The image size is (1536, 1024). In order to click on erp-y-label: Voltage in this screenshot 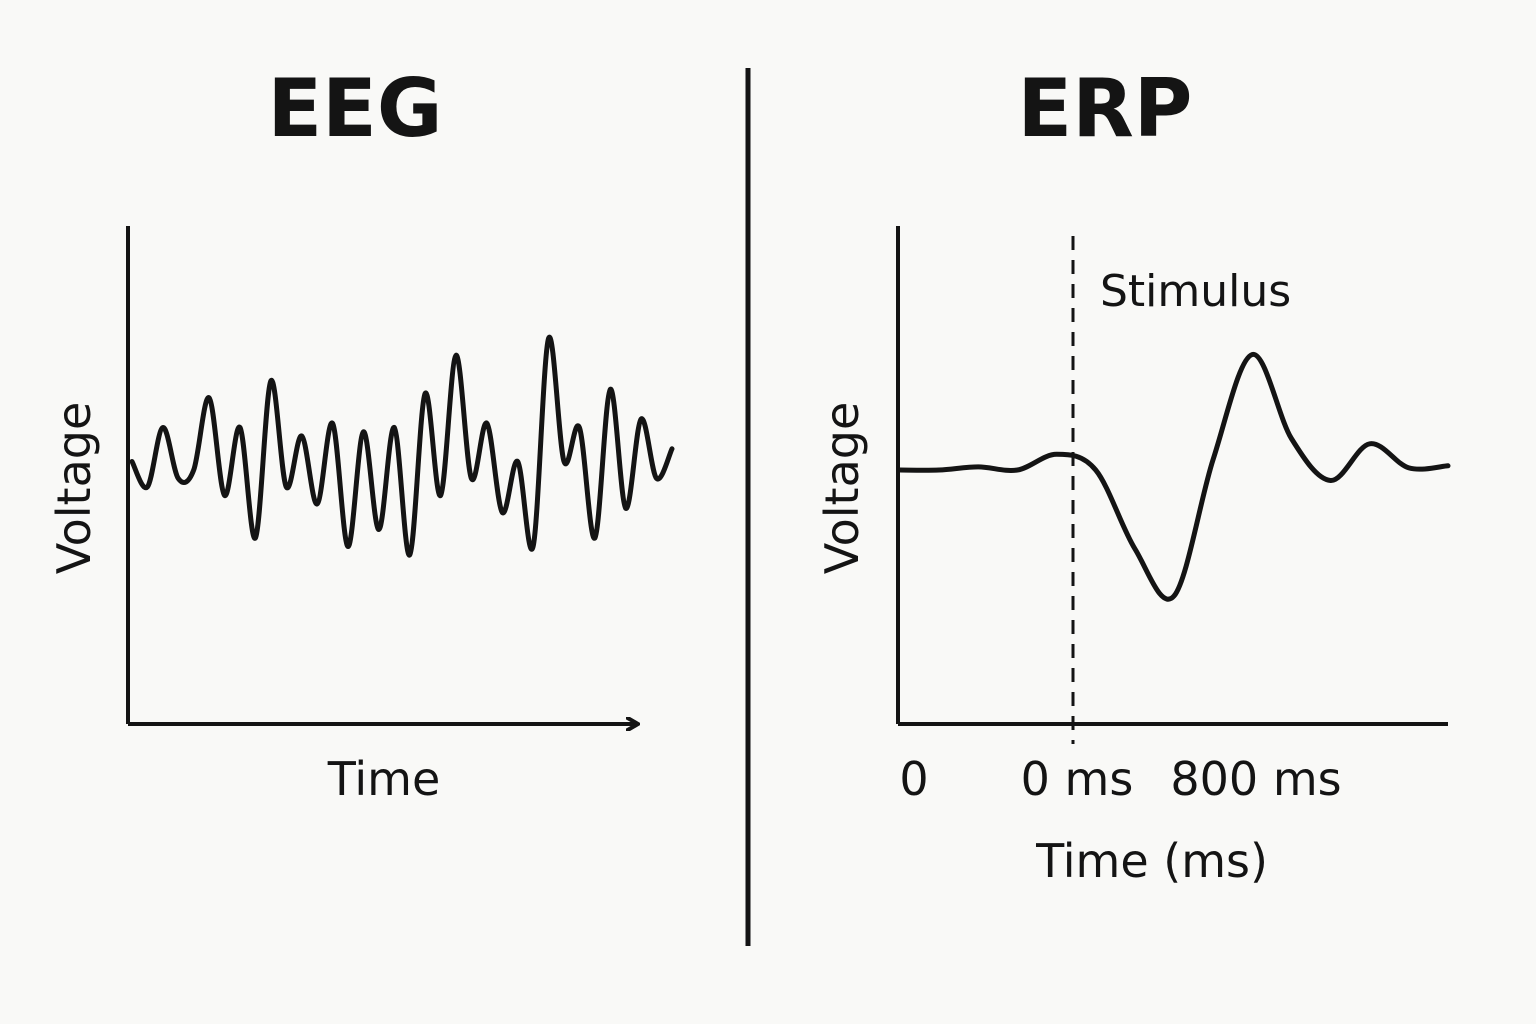, I will do `click(842, 488)`.